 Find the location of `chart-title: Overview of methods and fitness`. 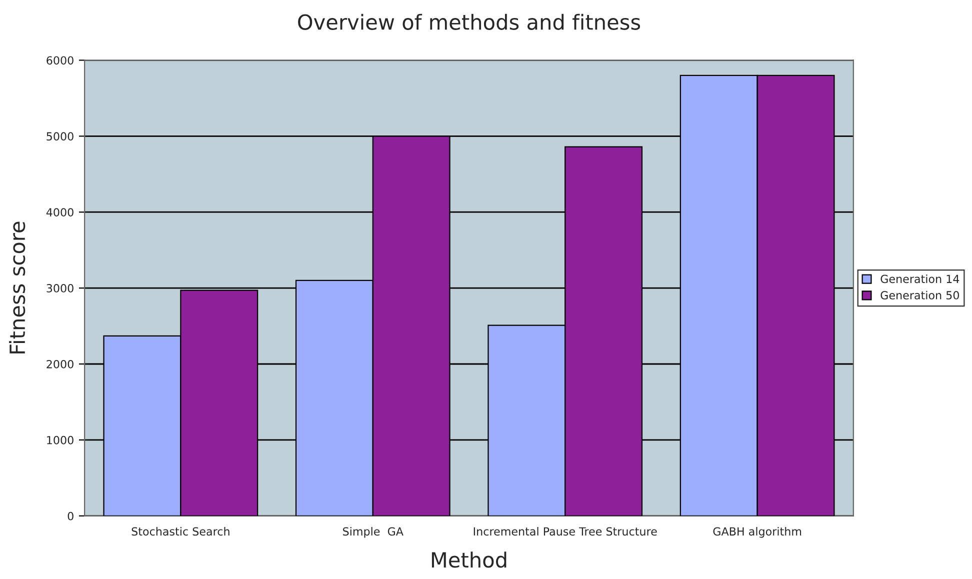

chart-title: Overview of methods and fitness is located at coordinates (469, 22).